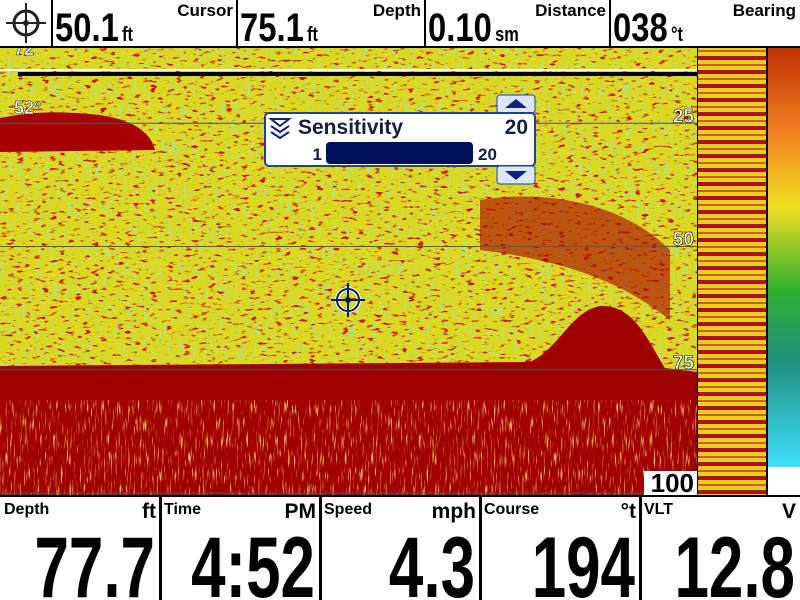 This screenshot has height=600, width=800. What do you see at coordinates (348, 509) in the screenshot?
I see `bottom-label: Speed` at bounding box center [348, 509].